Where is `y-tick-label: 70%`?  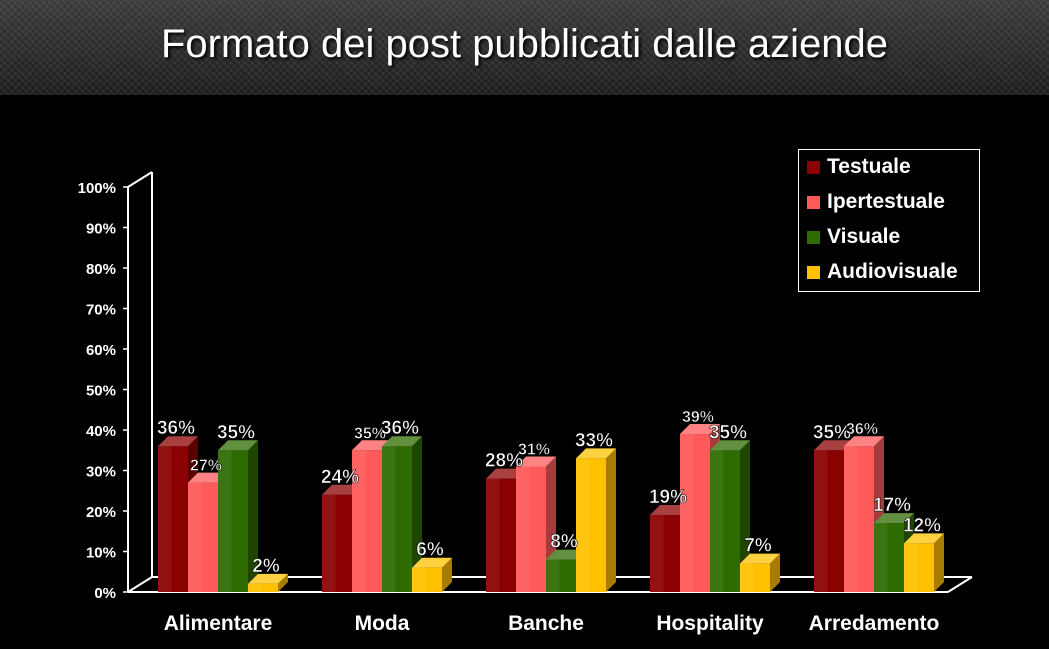
y-tick-label: 70% is located at coordinates (101, 310).